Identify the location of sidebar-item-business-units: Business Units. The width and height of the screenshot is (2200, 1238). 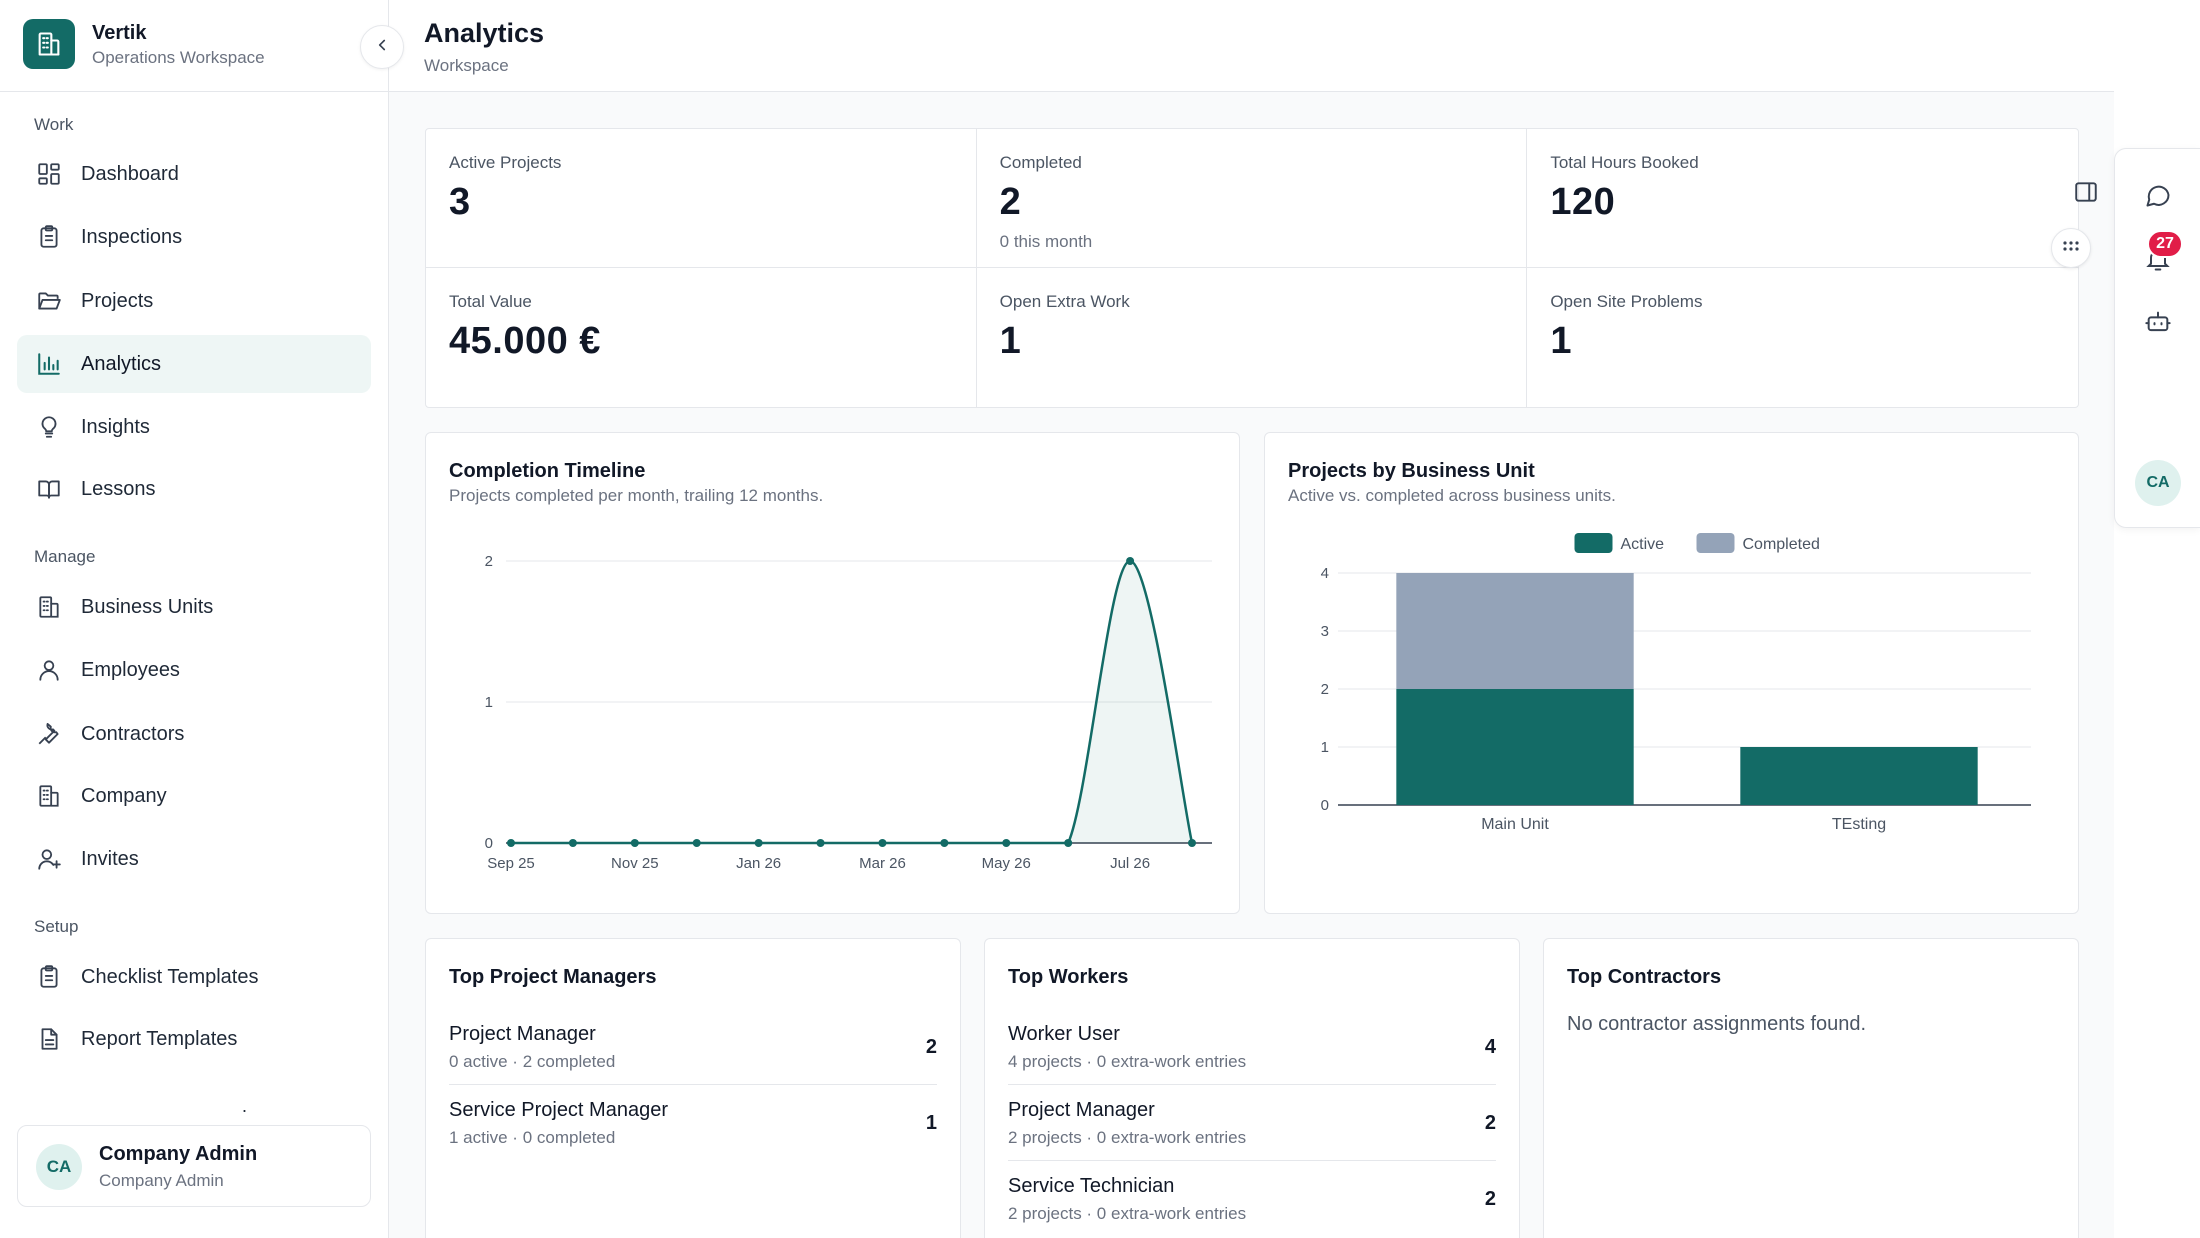
(194, 607).